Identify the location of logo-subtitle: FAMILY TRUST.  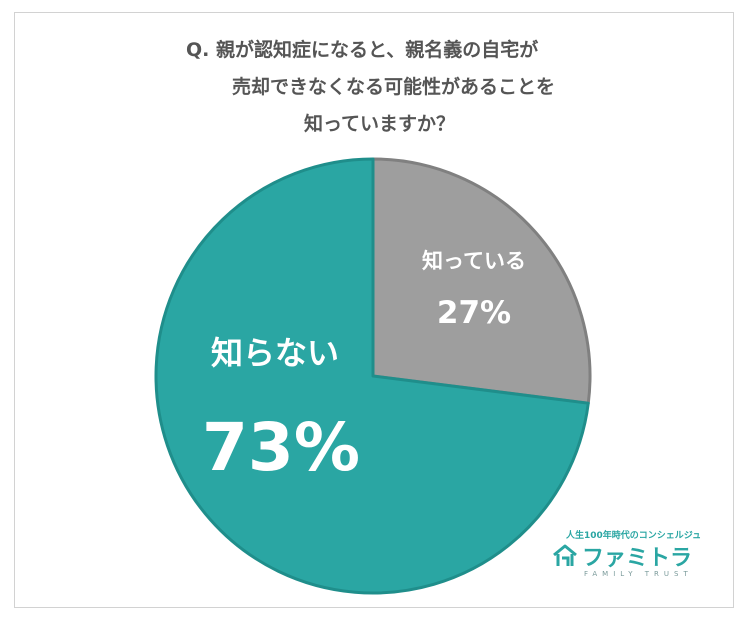
(638, 574).